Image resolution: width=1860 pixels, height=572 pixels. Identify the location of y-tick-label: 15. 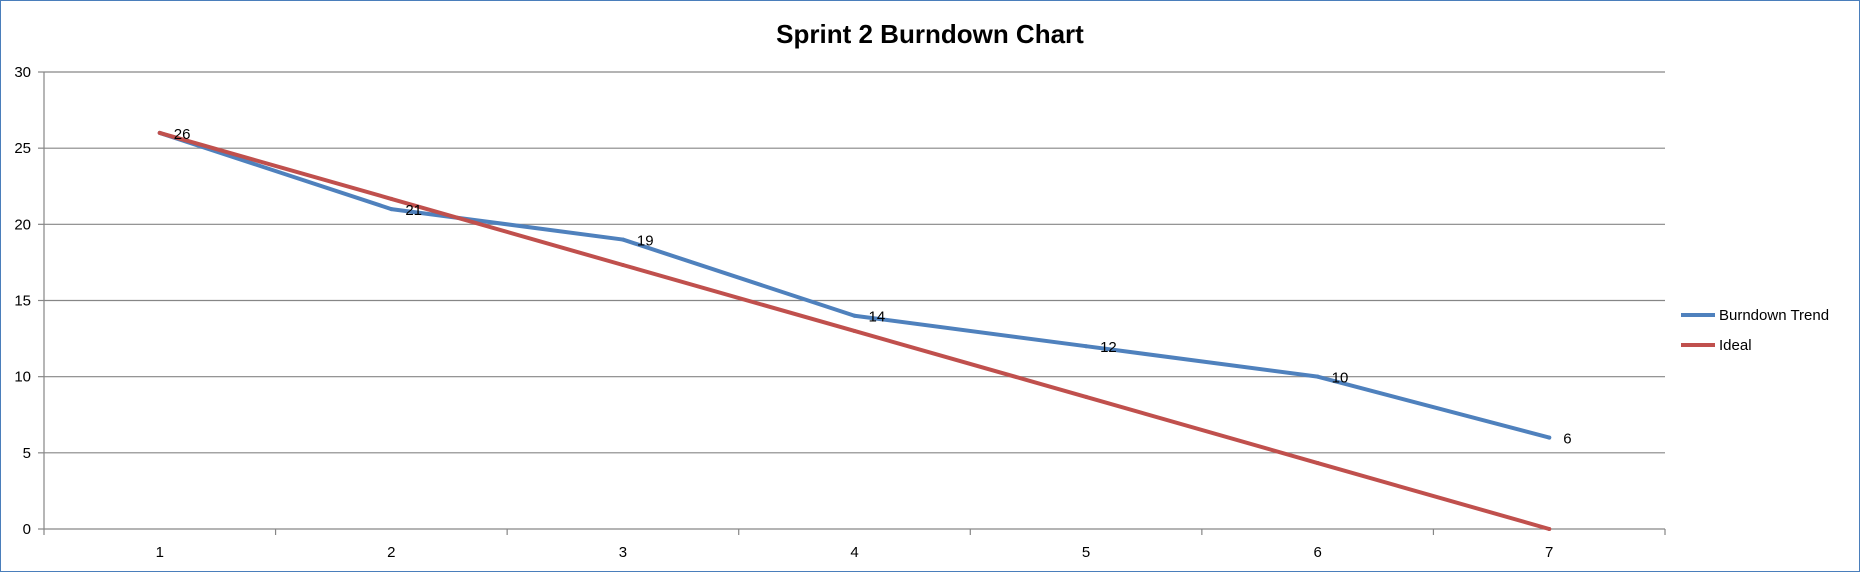
(22, 301).